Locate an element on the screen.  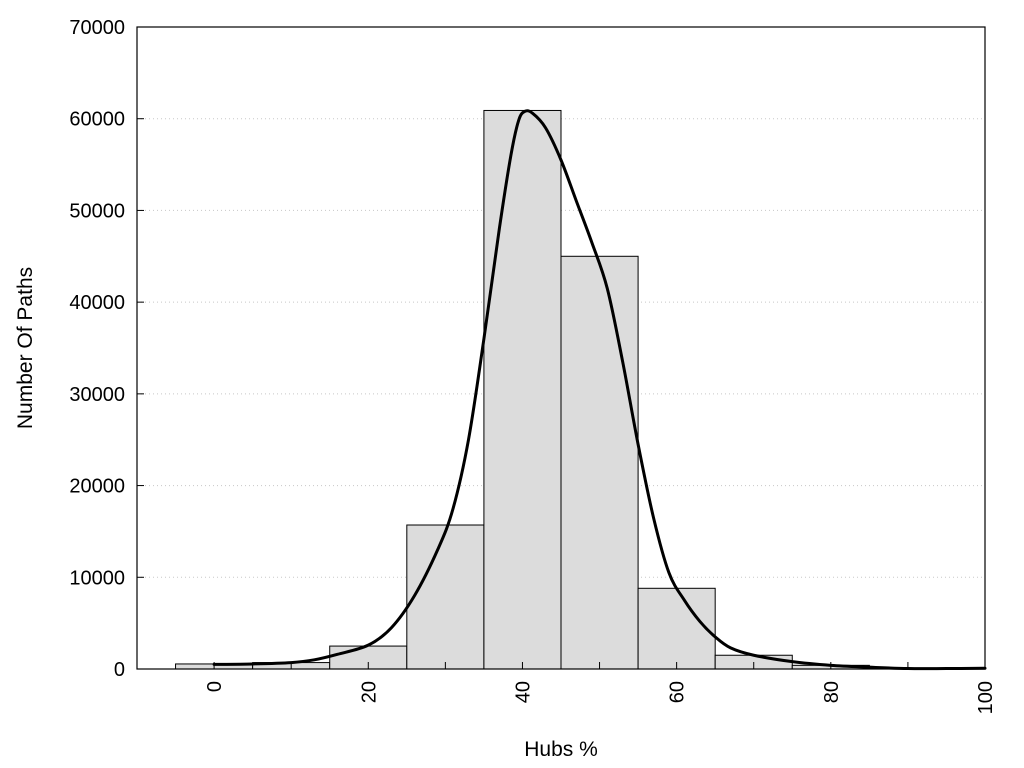
x-tick-label: 100 is located at coordinates (986, 697).